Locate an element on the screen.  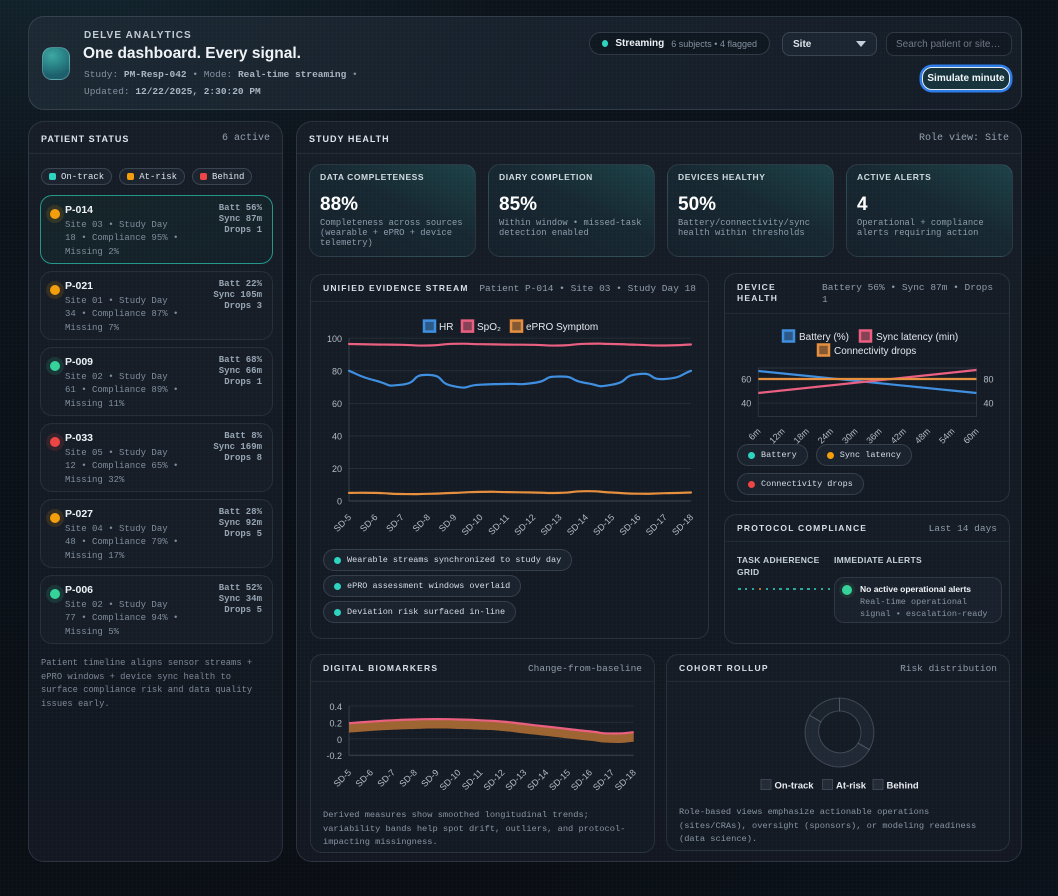
svg-text: 0.4 is located at coordinates (335, 707).